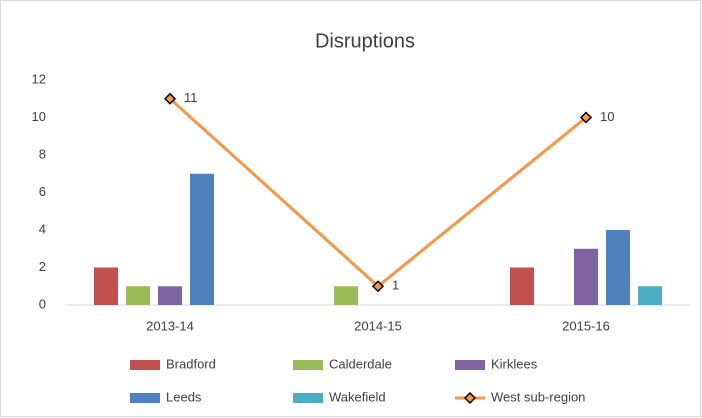 This screenshot has height=418, width=702. Describe the element at coordinates (378, 325) in the screenshot. I see `x-tick-label: 2014-15` at that location.